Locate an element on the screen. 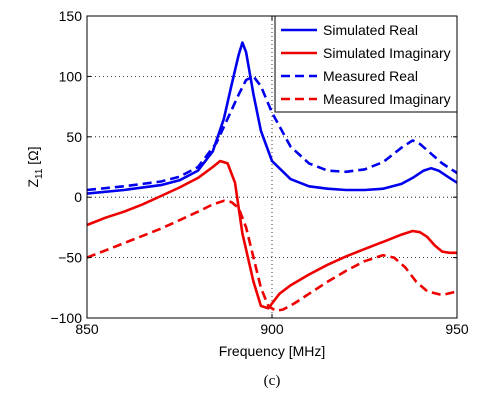 This screenshot has width=485, height=393. y-tick-label: −100 is located at coordinates (66, 318).